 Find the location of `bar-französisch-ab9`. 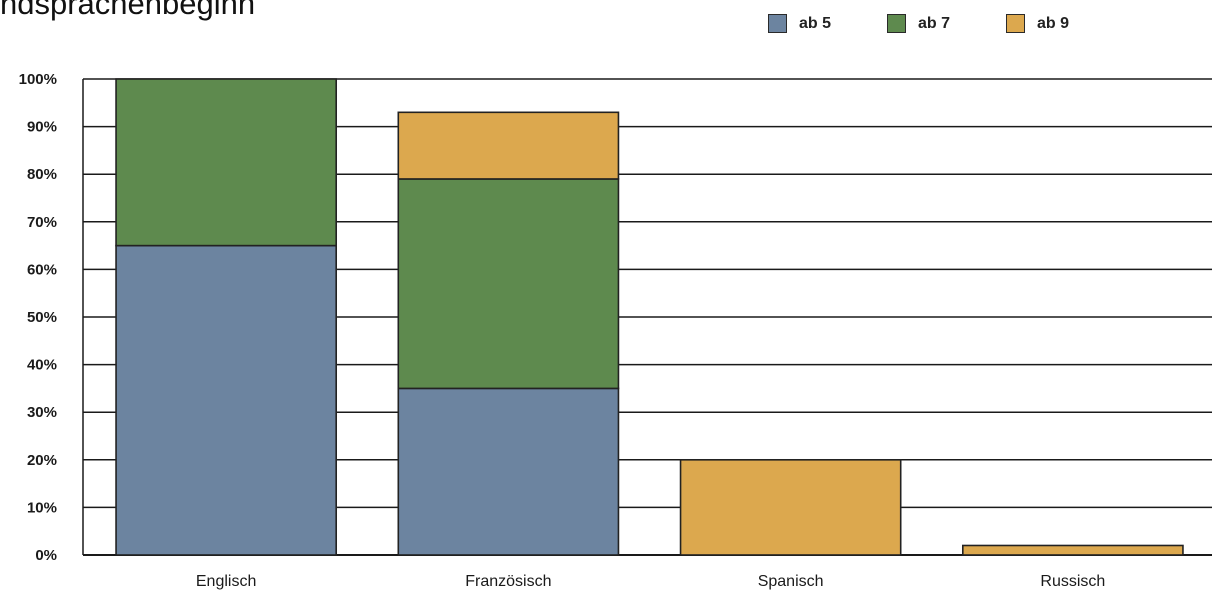

bar-französisch-ab9 is located at coordinates (508, 145).